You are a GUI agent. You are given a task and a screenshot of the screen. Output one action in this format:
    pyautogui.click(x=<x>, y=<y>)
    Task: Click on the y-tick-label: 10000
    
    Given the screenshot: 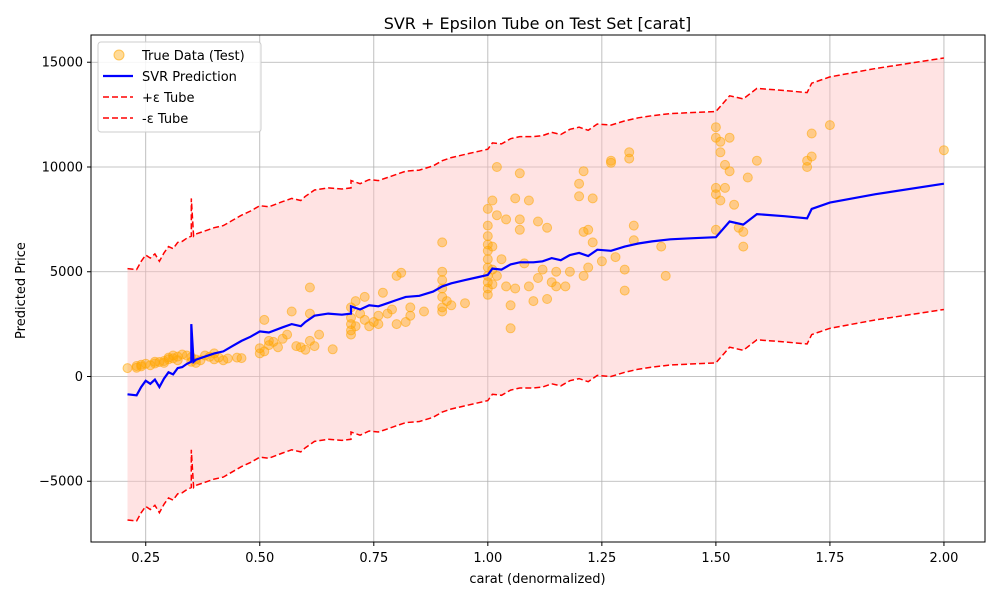 What is the action you would take?
    pyautogui.click(x=62, y=167)
    